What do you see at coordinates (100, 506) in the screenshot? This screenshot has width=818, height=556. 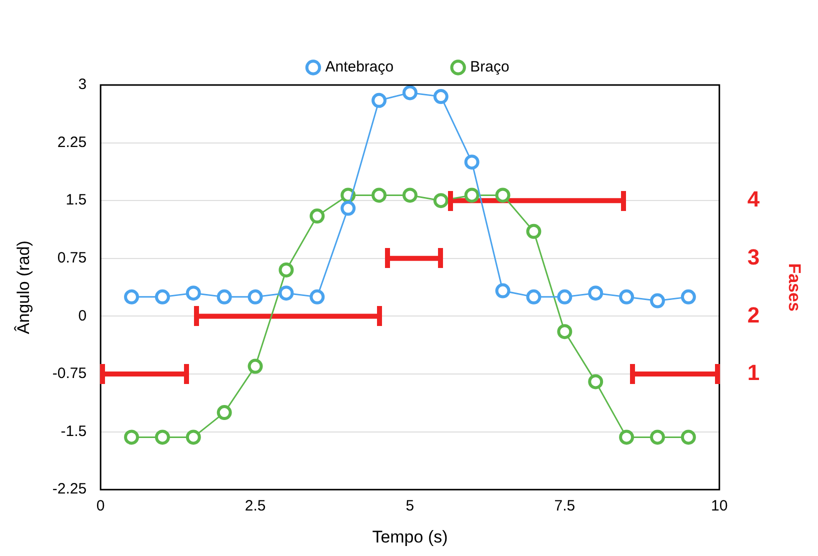 I see `x-tick-label: 0` at bounding box center [100, 506].